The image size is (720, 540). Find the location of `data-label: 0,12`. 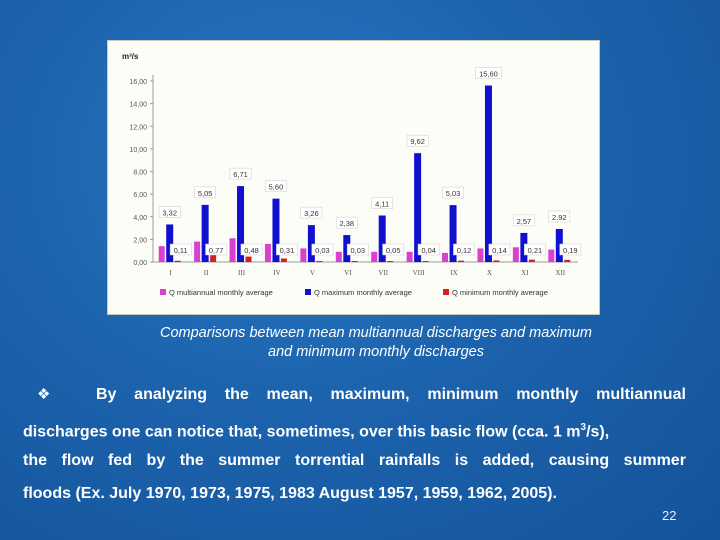

data-label: 0,12 is located at coordinates (464, 250).